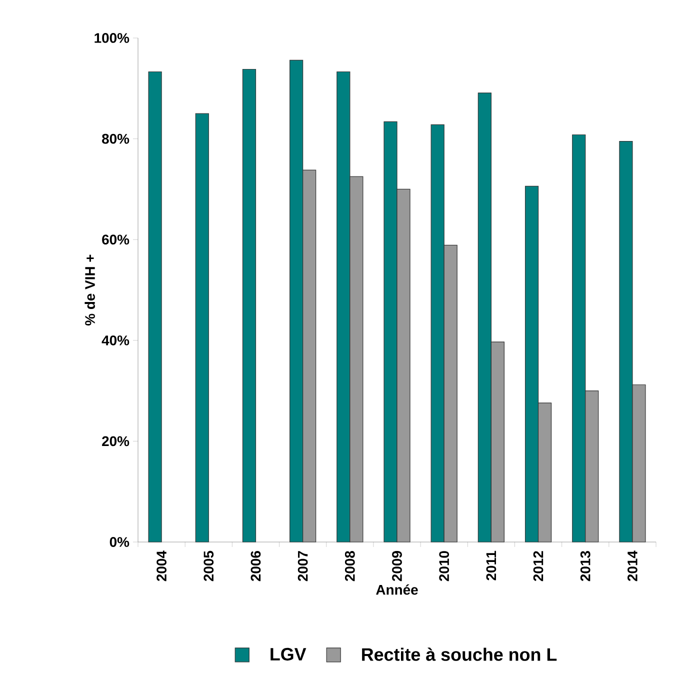  Describe the element at coordinates (538, 566) in the screenshot. I see `x-tick-label: 2012` at that location.